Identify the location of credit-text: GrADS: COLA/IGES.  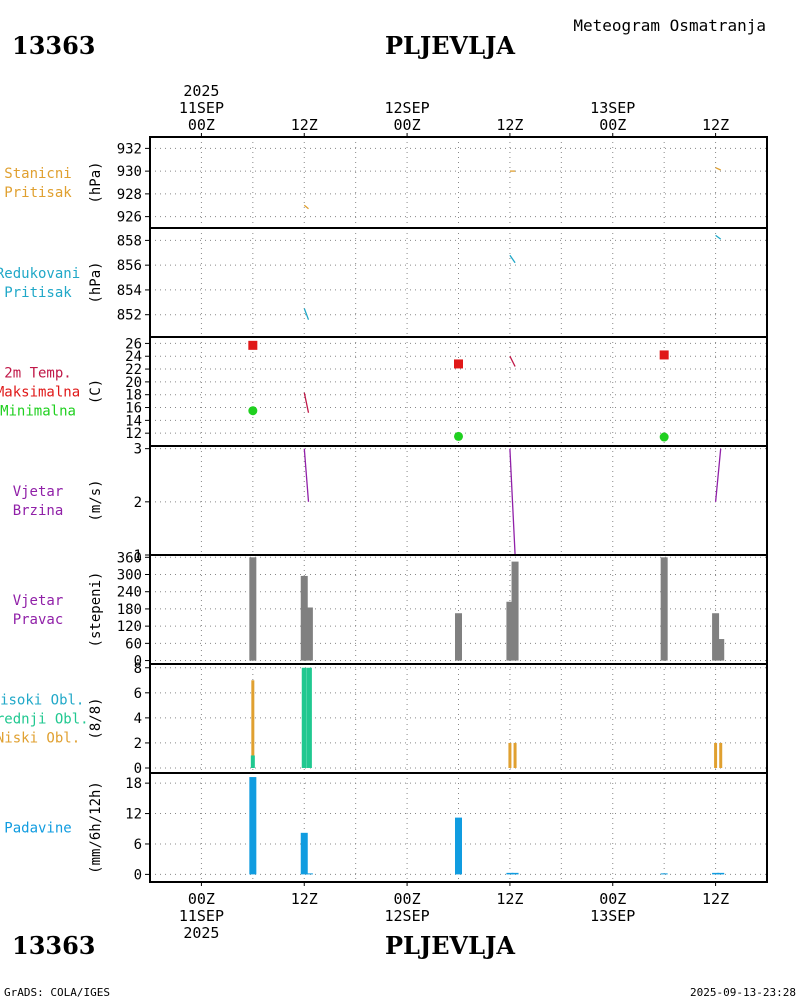
(57, 992).